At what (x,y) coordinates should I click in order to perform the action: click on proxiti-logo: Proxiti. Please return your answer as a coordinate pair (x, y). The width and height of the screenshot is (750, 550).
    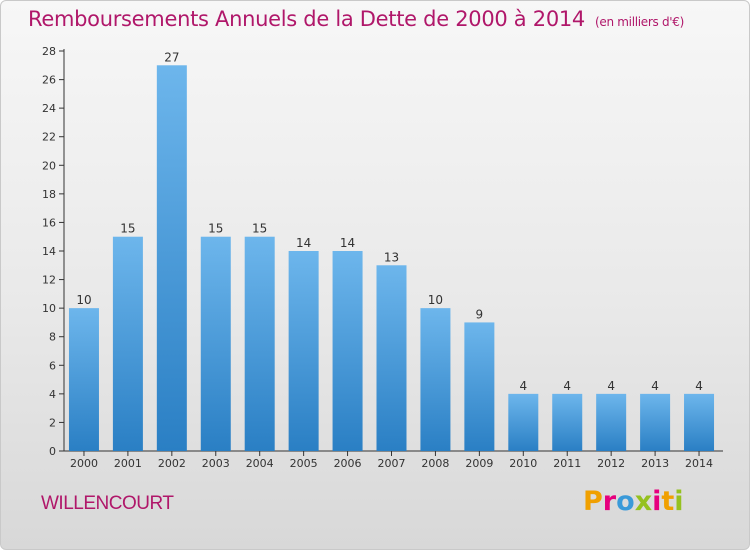
    Looking at the image, I should click on (633, 501).